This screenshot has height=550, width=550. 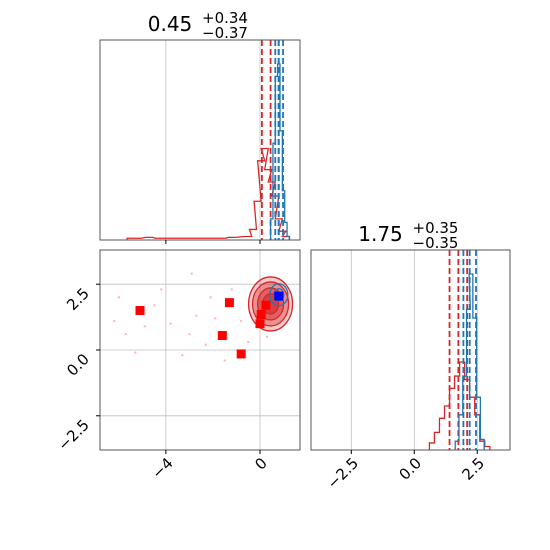 I want to click on blue-square-marker, so click(x=279, y=296).